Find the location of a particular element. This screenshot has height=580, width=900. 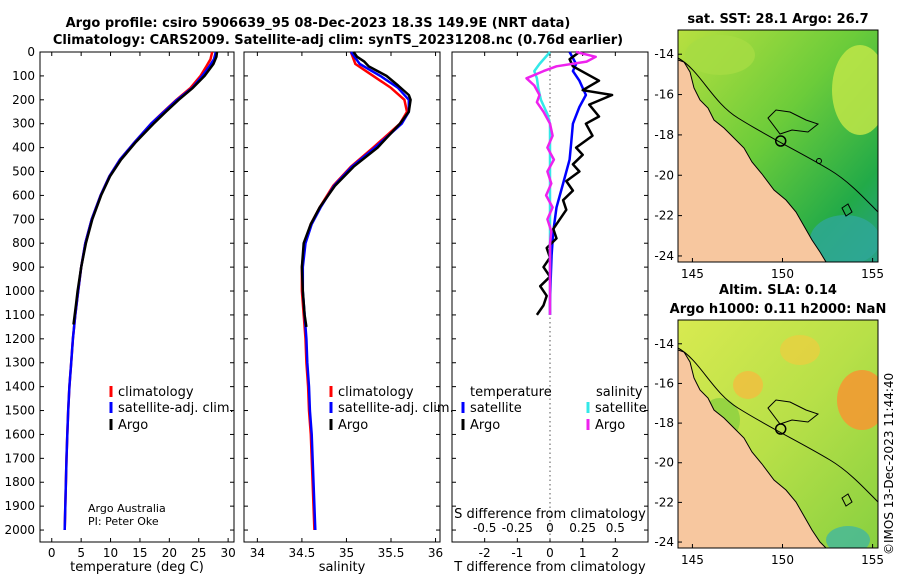

ytick-label: 700 is located at coordinates (23, 219).